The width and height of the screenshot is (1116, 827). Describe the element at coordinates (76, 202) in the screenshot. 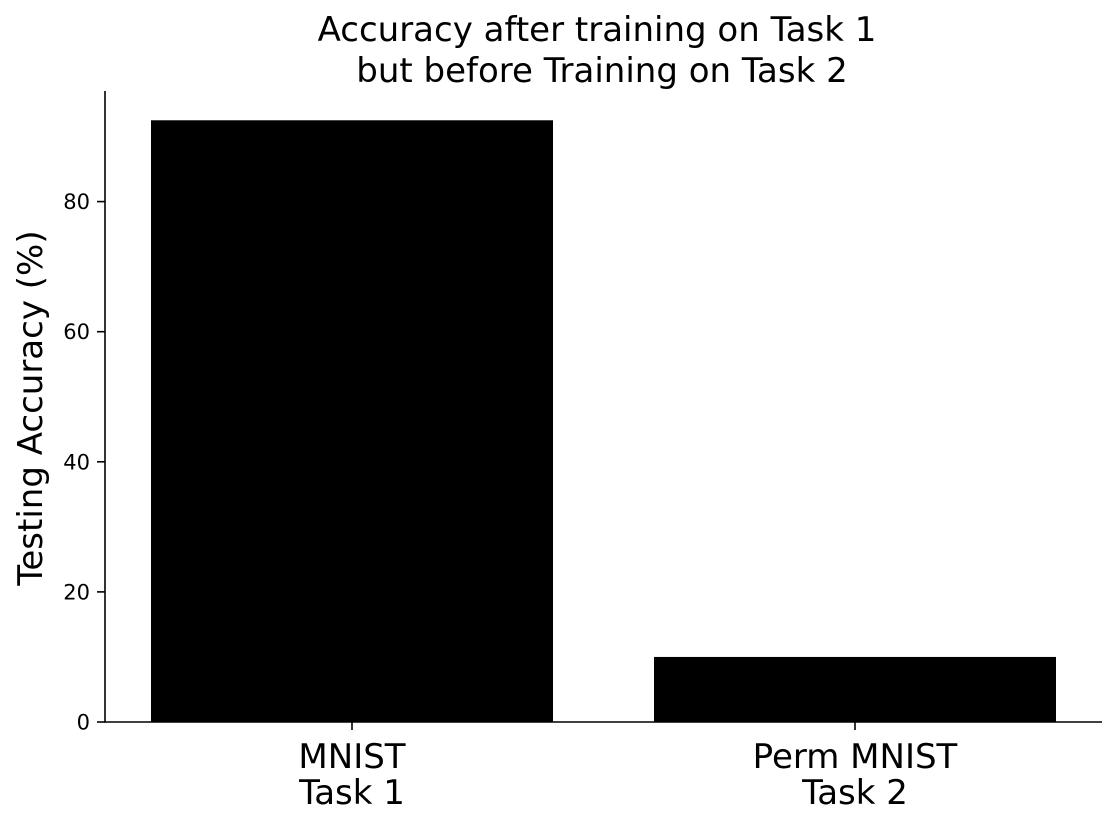

I see `y-tick-label-80: 80` at that location.